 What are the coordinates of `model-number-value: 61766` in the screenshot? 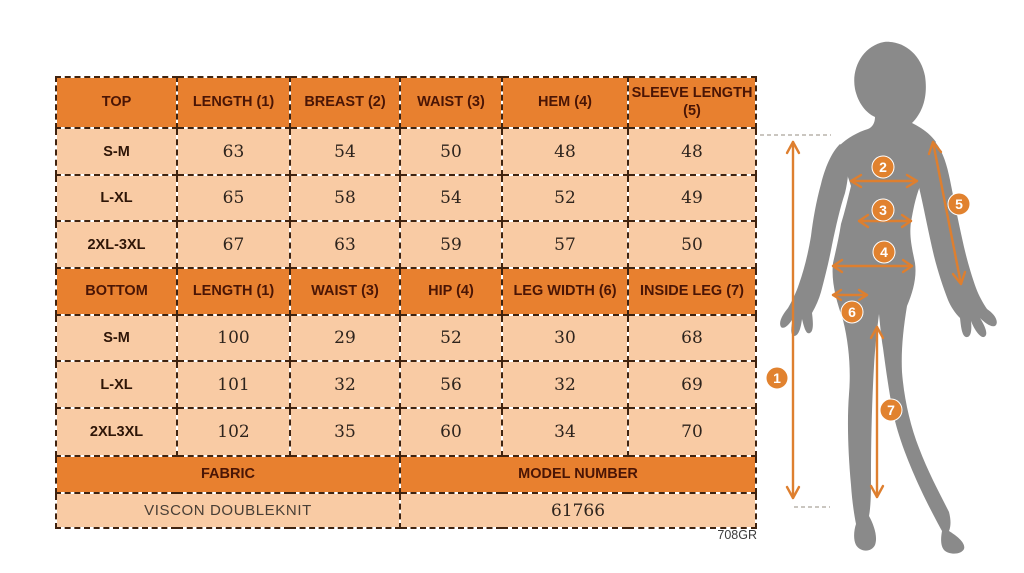 It's located at (578, 510).